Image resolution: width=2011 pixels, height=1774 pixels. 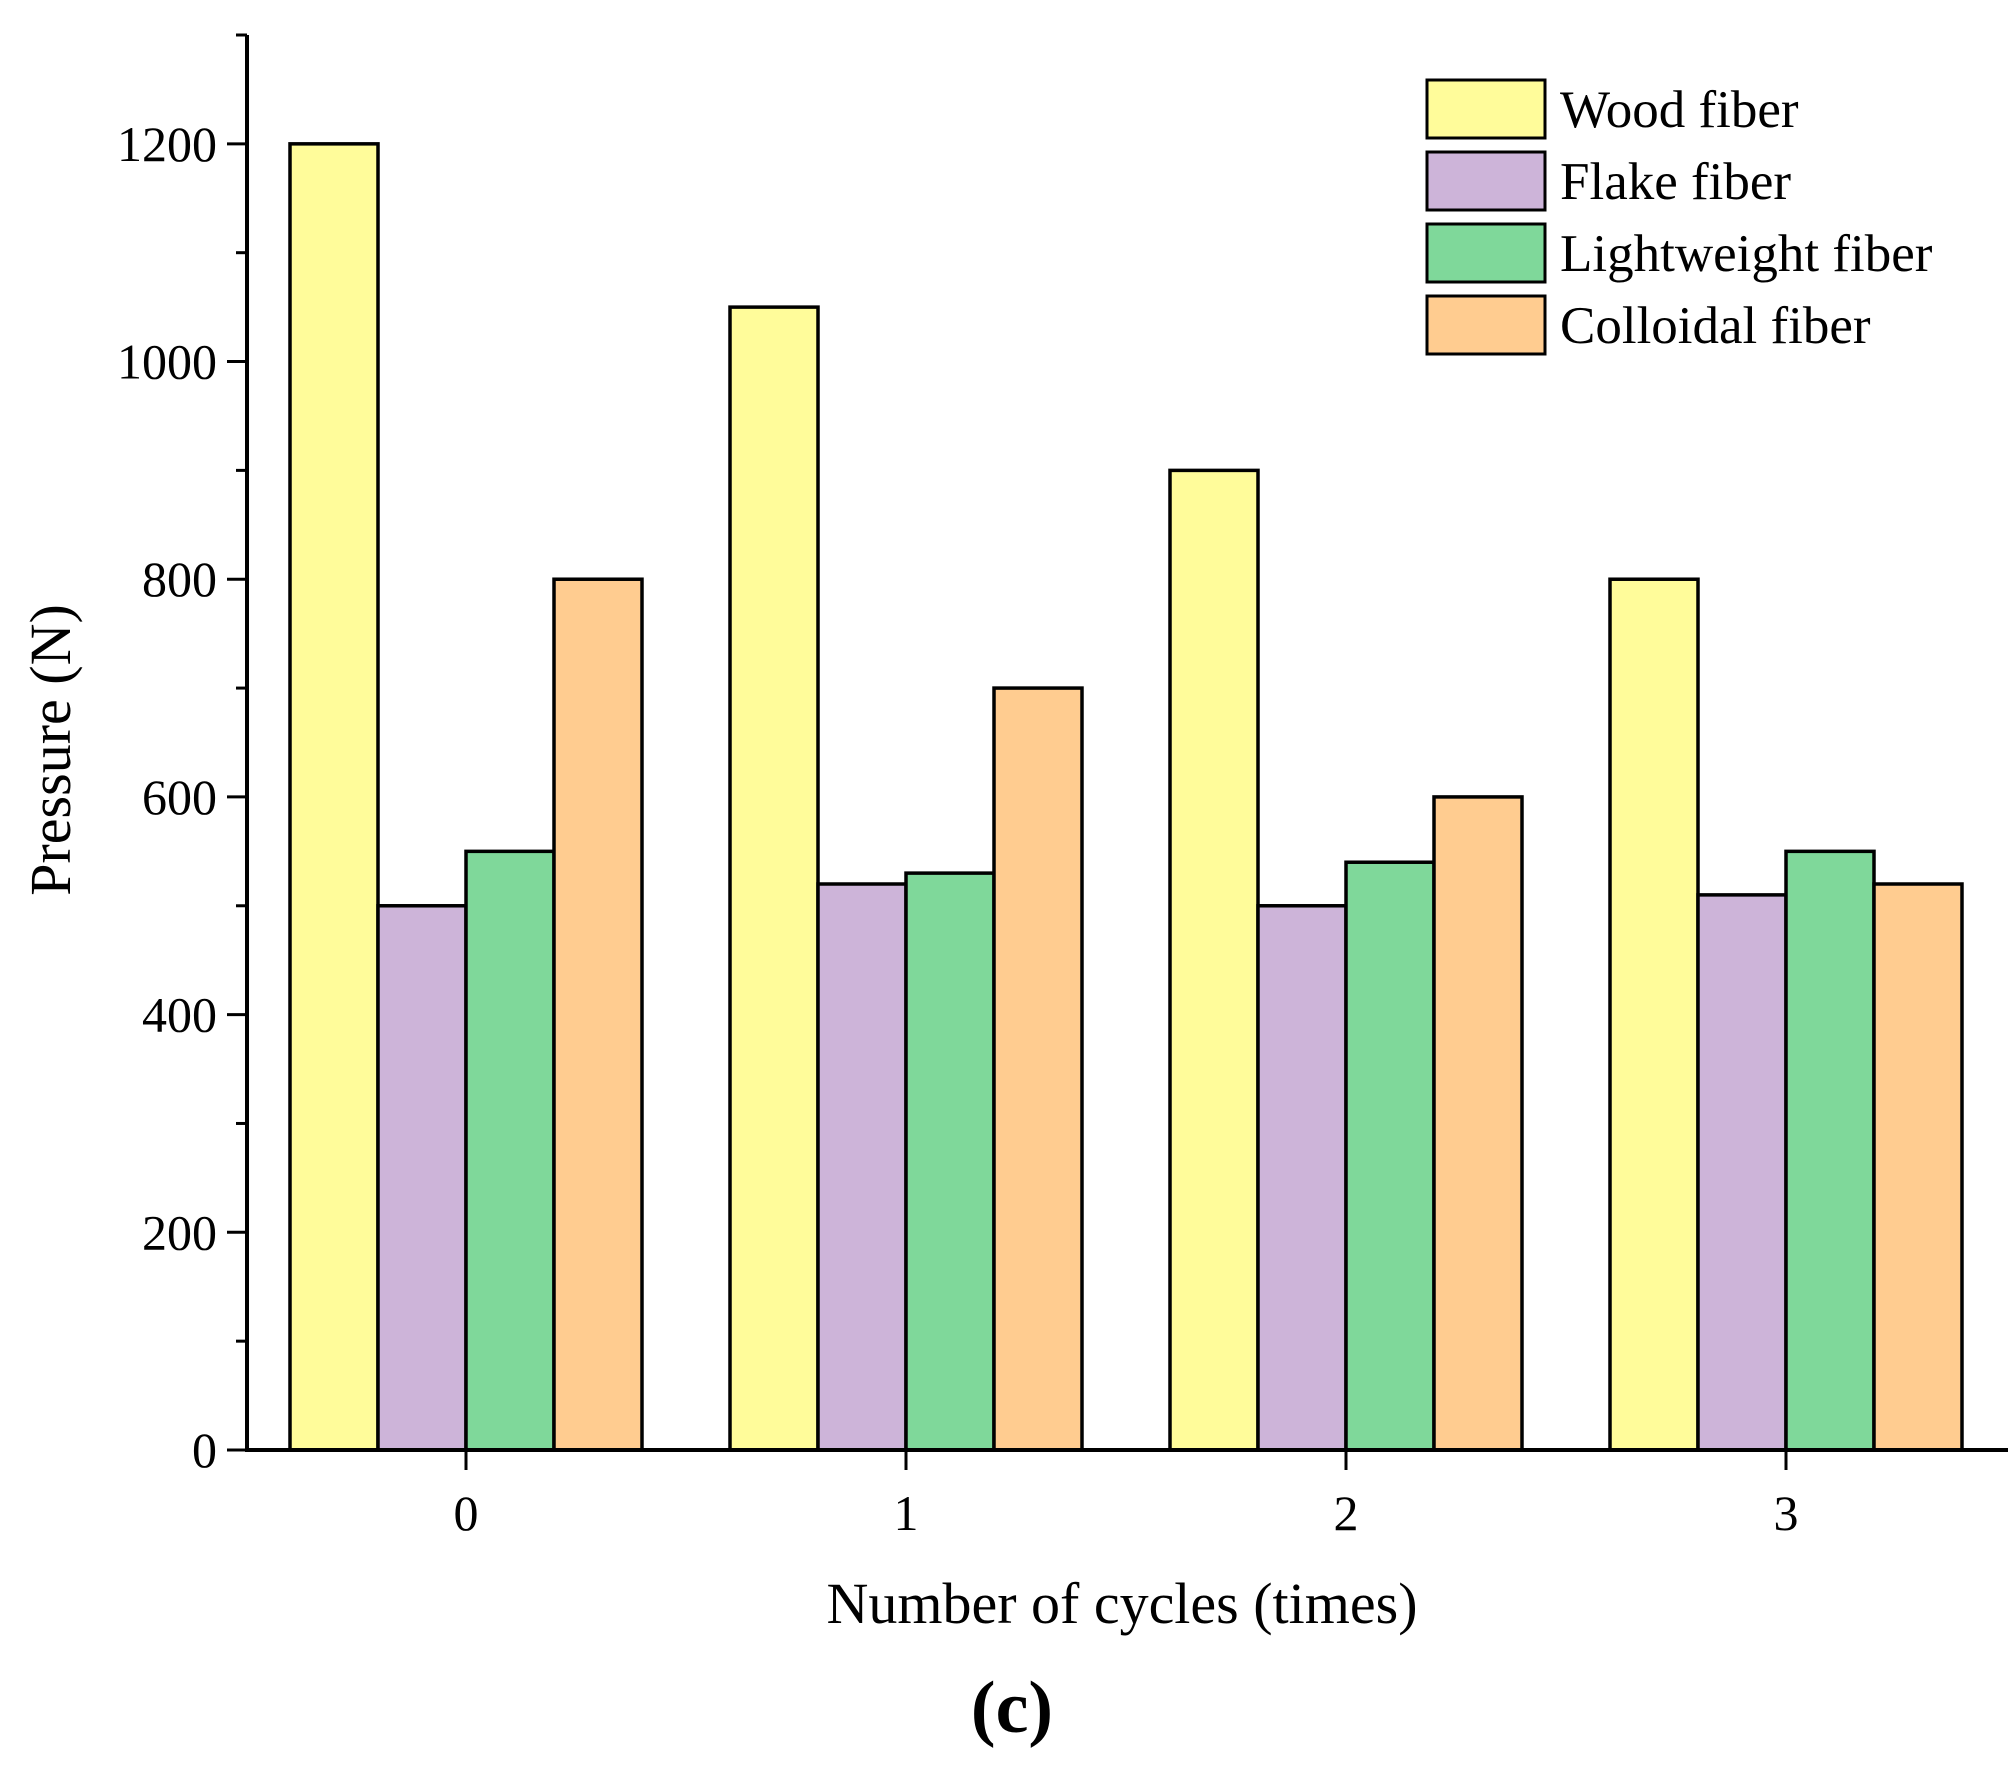 What do you see at coordinates (1486, 181) in the screenshot?
I see `legend-swatch-flake-fiber` at bounding box center [1486, 181].